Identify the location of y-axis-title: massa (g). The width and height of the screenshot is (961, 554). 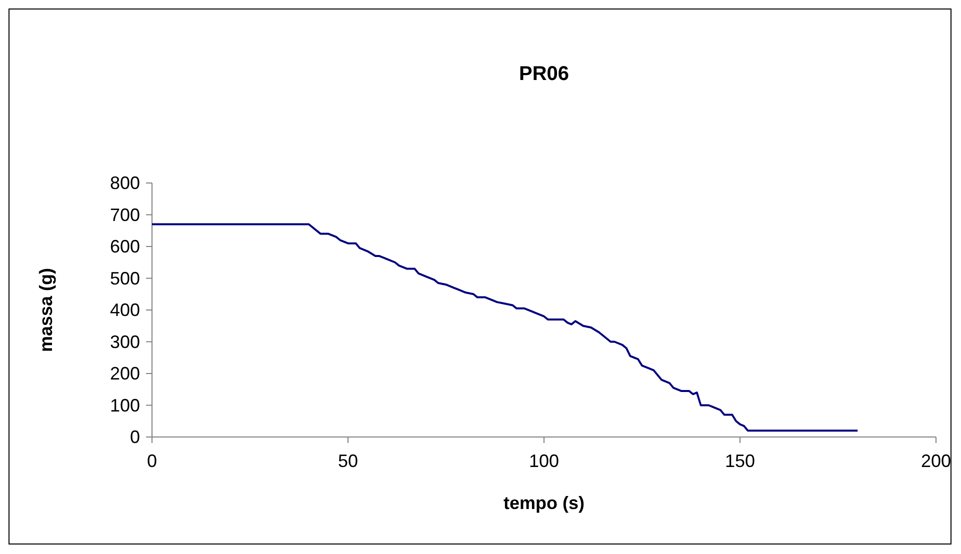
(46, 310).